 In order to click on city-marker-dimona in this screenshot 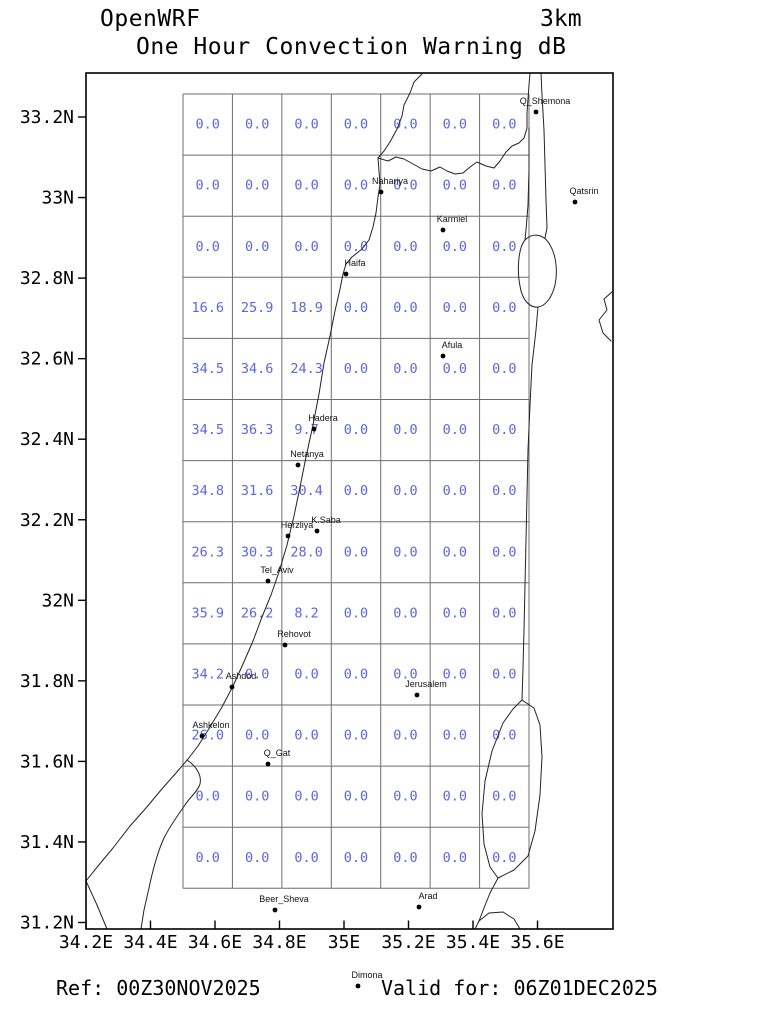, I will do `click(358, 986)`.